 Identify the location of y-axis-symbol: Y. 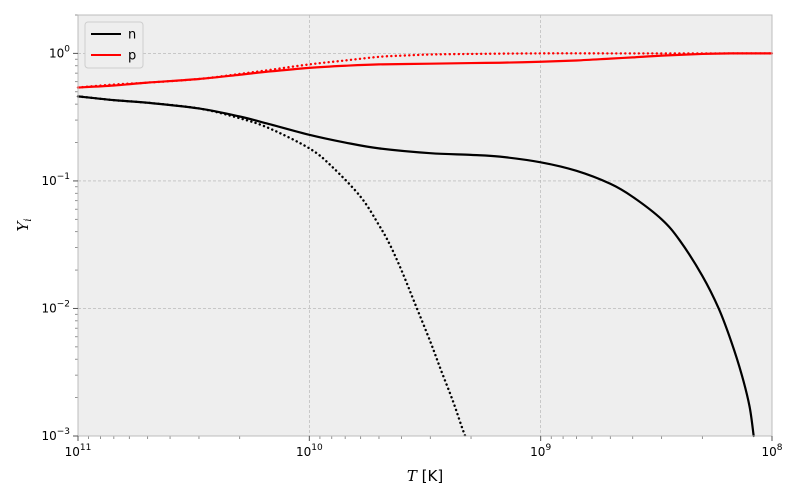
(23, 226).